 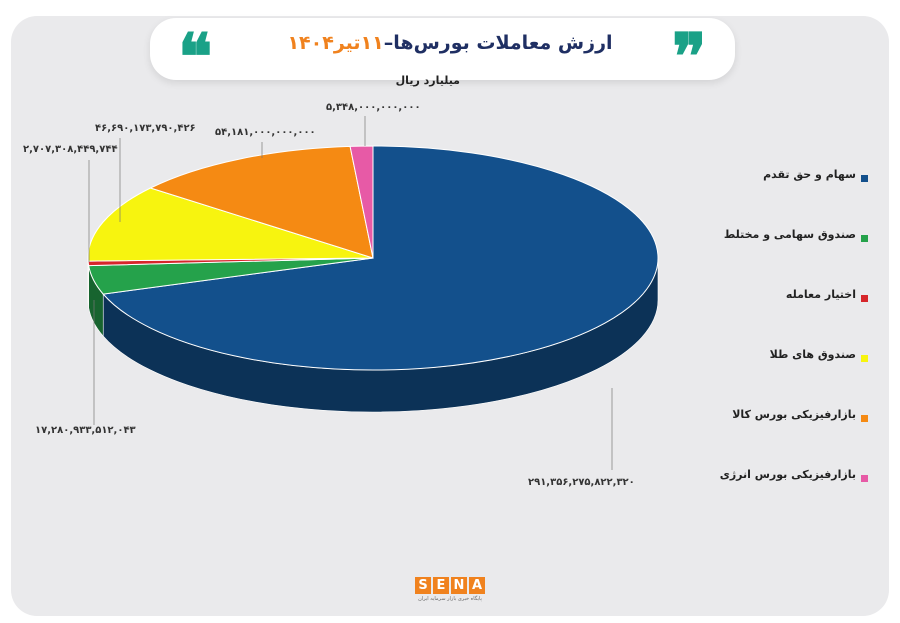 I want to click on legend-label: سهام و حق تقدم, so click(x=809, y=174).